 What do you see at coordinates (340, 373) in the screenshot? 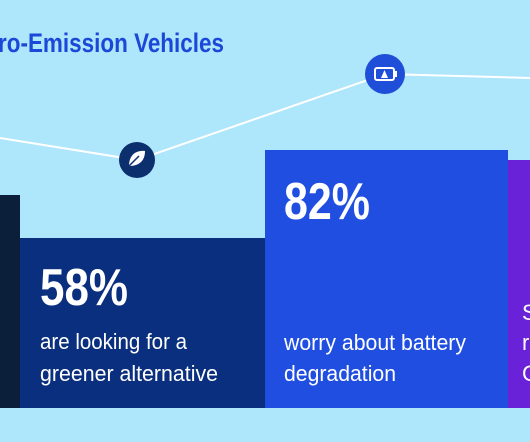
I see `caption: degradation` at bounding box center [340, 373].